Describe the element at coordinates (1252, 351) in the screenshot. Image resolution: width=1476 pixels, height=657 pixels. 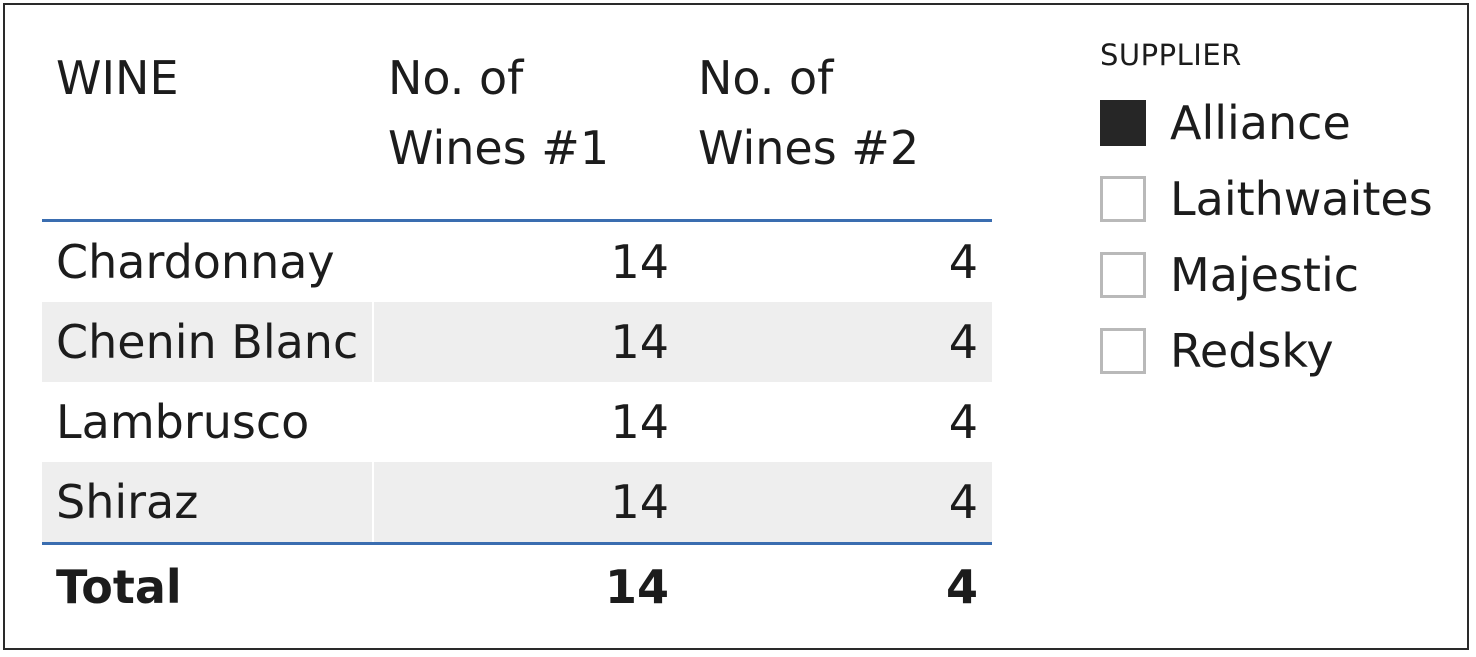
I see `slicer-option-label: Redsky` at that location.